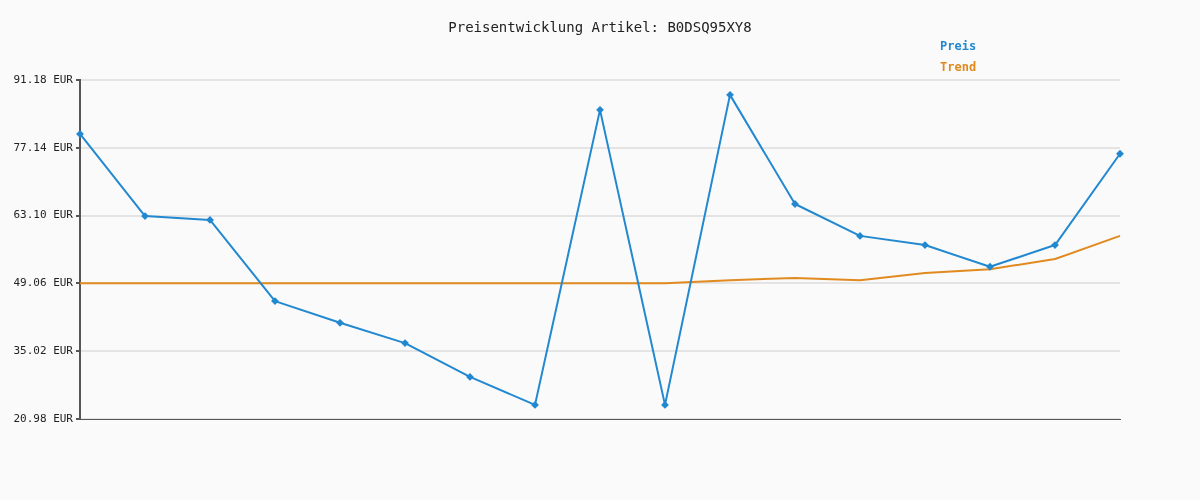 The image size is (1200, 500). Describe the element at coordinates (43, 147) in the screenshot. I see `y-tick-label: 77.14 EUR` at that location.